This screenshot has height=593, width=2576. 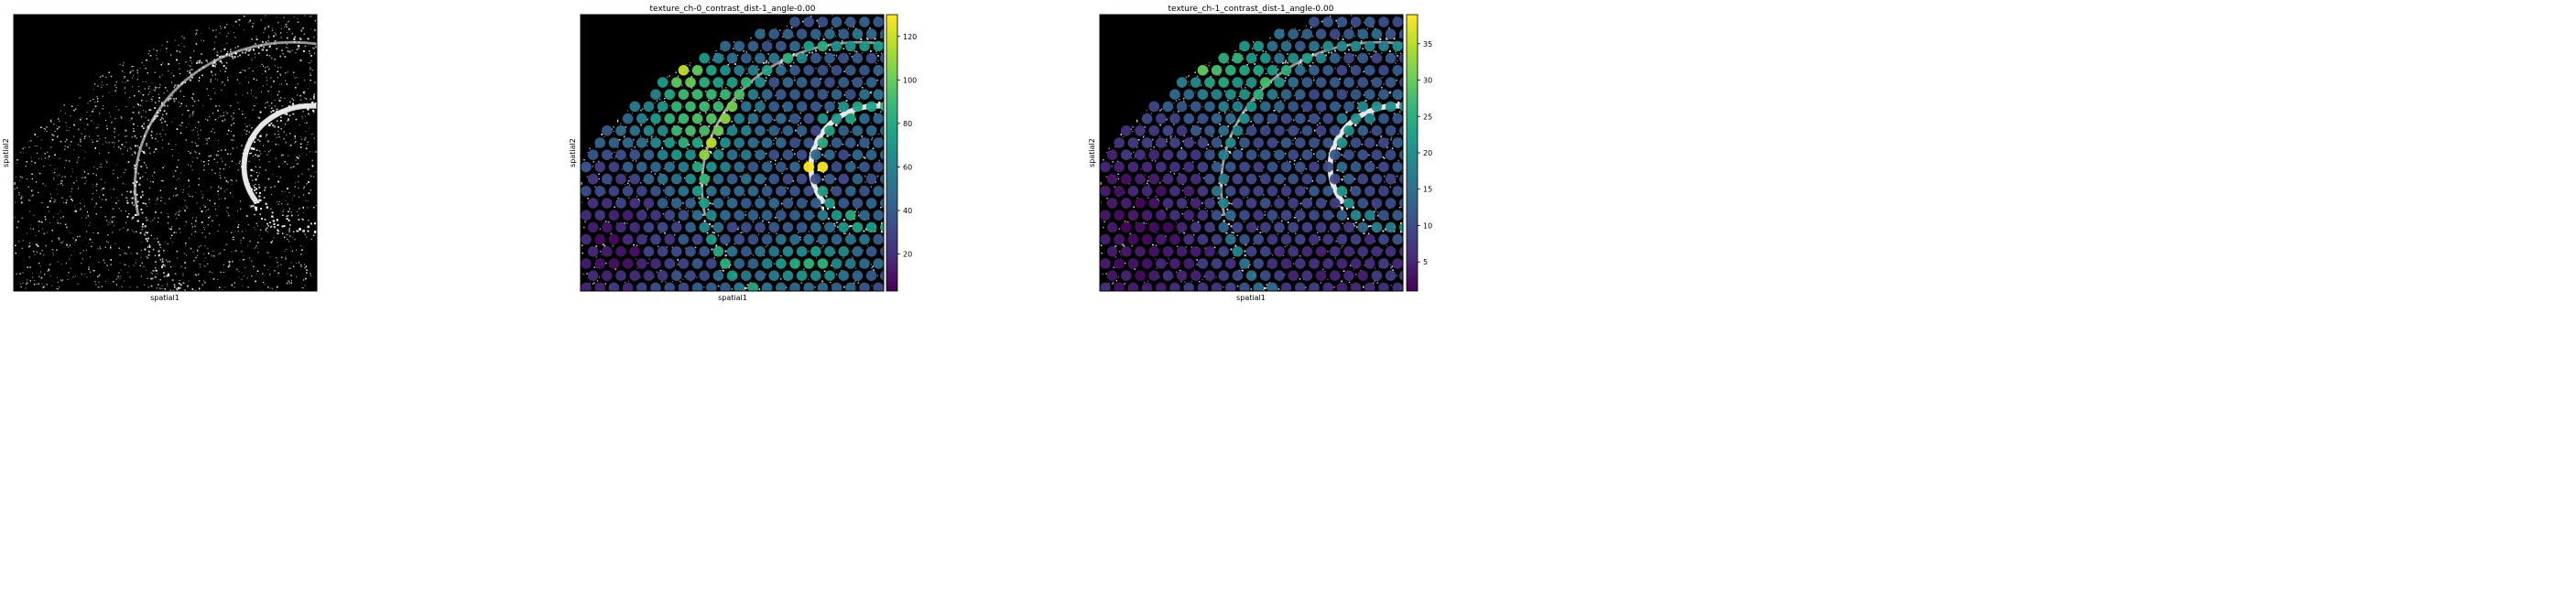 I want to click on colorbar-tick-label: 30, so click(x=1427, y=81).